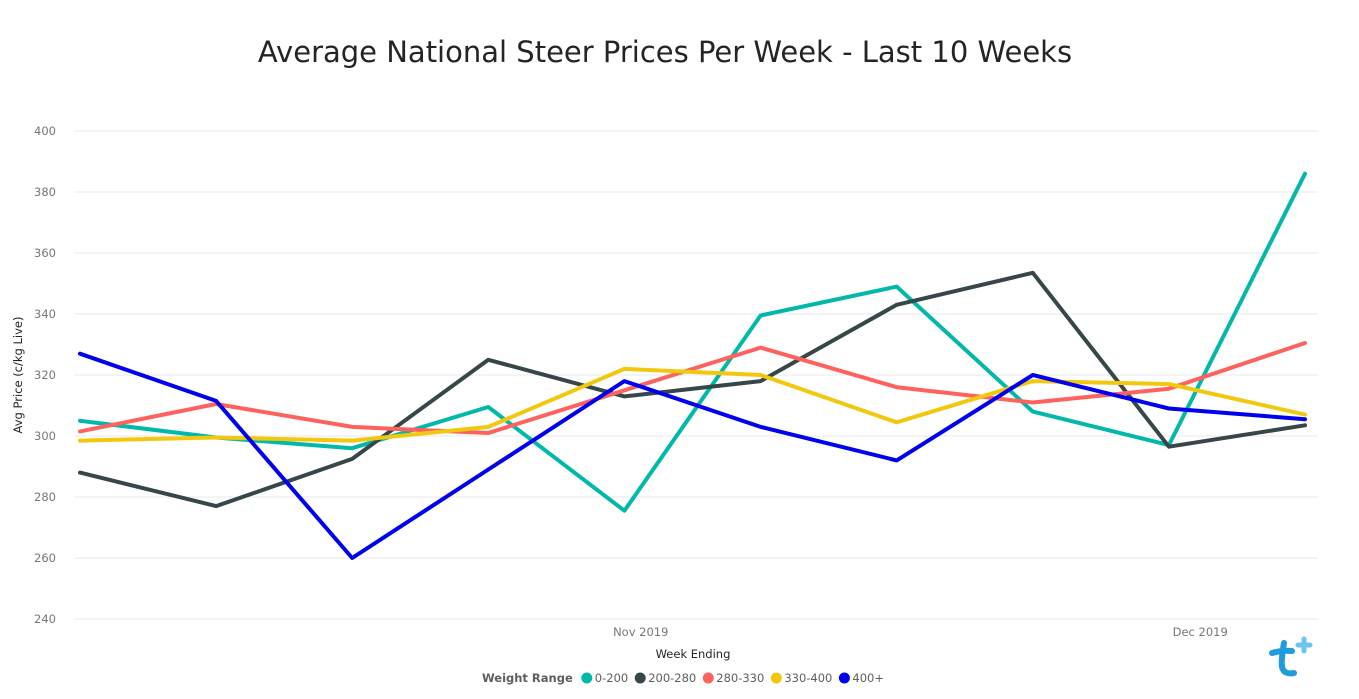 This screenshot has width=1359, height=699. Describe the element at coordinates (18, 375) in the screenshot. I see `y-axis-title: Avg Price (c/kg Live)` at that location.